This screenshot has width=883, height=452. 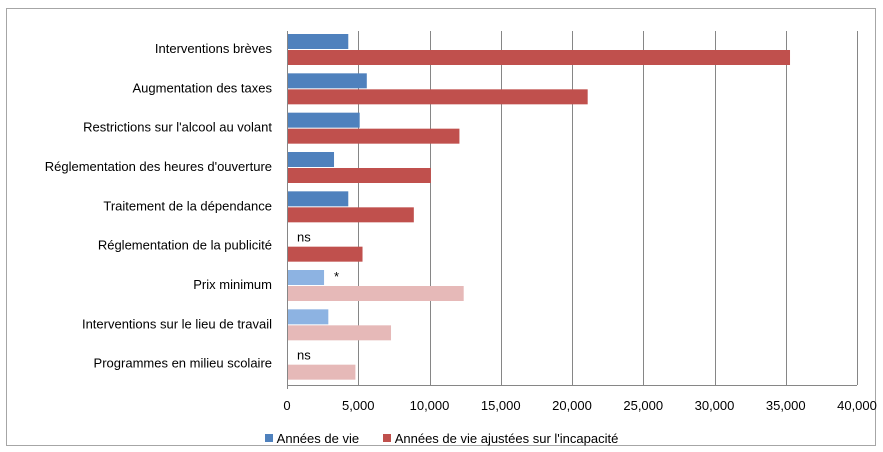 I want to click on category-label-7: Interventions sur le lieu de travail, so click(x=177, y=323).